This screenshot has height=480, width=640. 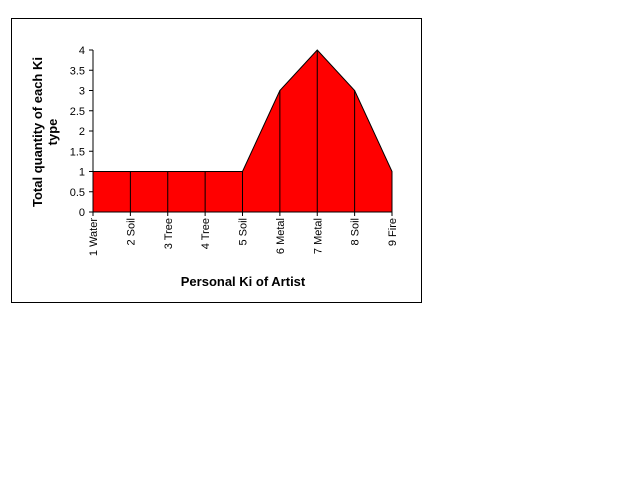 I want to click on x-tick-label: 8 Soil, so click(x=356, y=232).